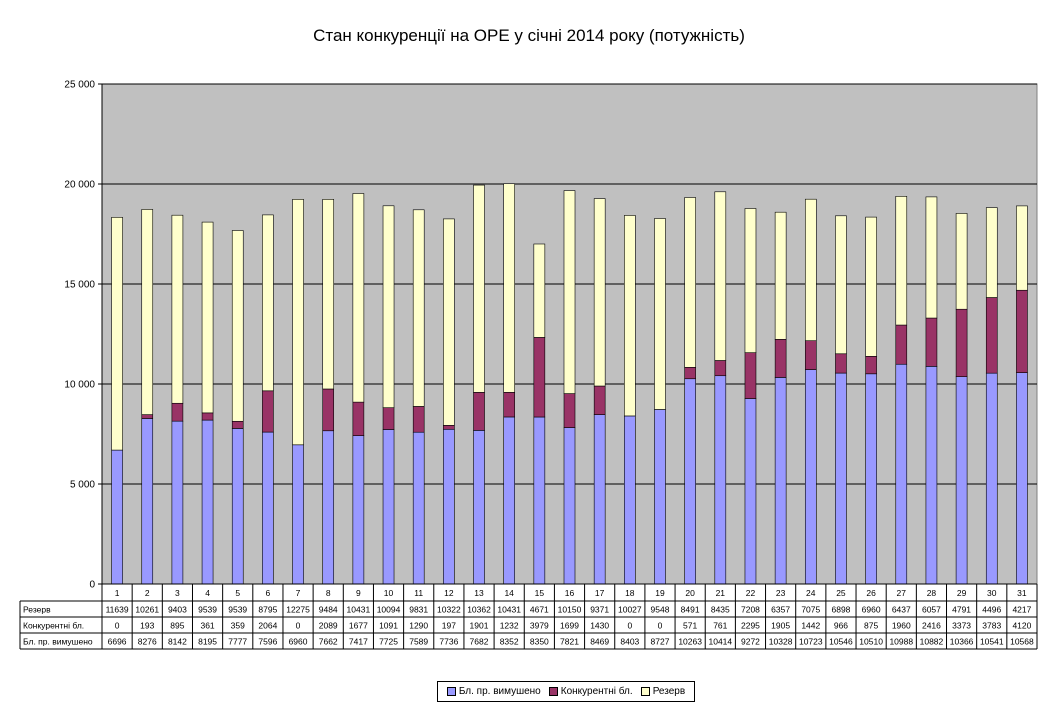 This screenshot has height=707, width=1058. I want to click on data-label: 6357, so click(780, 610).